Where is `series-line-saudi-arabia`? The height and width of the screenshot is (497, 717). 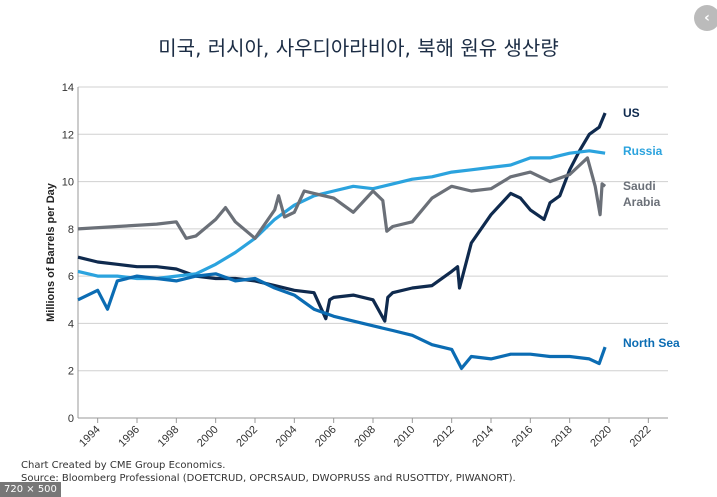 series-line-saudi-arabia is located at coordinates (342, 198).